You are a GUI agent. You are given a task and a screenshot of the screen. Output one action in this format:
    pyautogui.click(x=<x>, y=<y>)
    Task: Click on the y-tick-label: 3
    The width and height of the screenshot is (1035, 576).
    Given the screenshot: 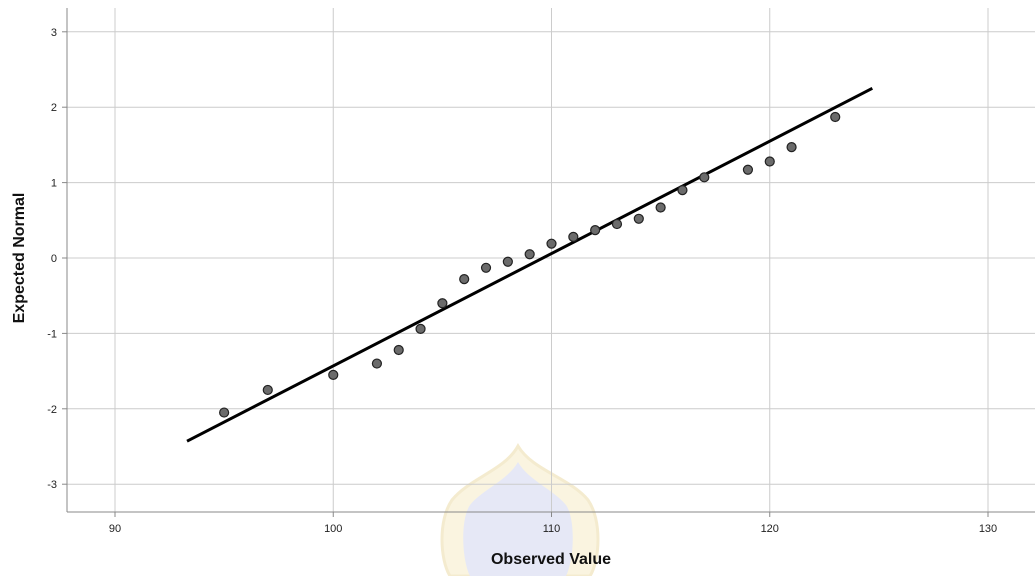 What is the action you would take?
    pyautogui.click(x=54, y=33)
    